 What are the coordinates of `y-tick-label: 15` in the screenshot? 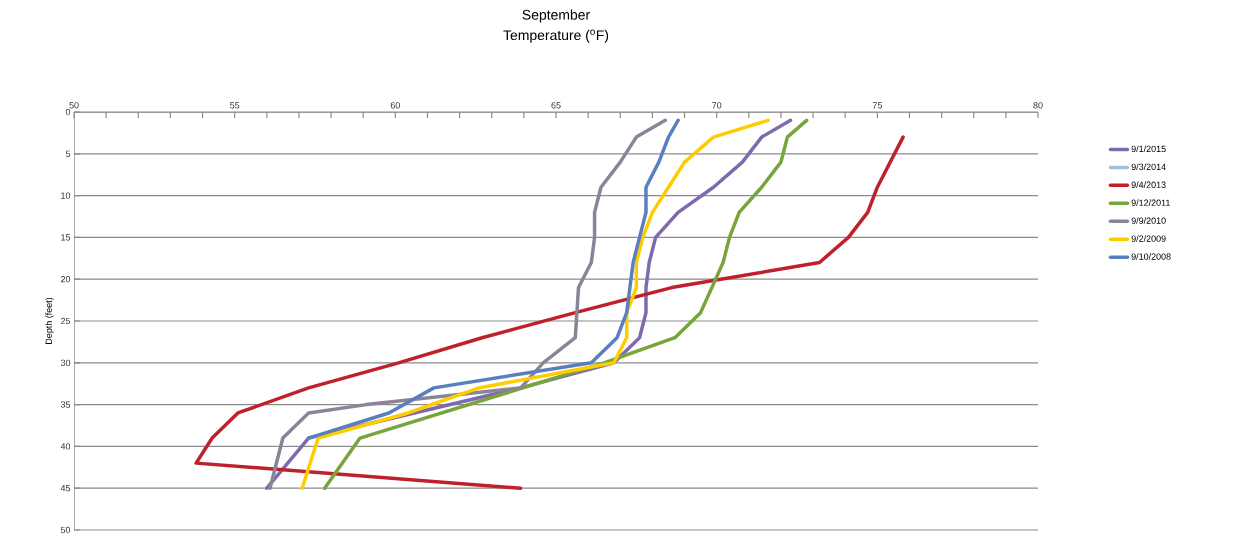 It's located at (66, 237).